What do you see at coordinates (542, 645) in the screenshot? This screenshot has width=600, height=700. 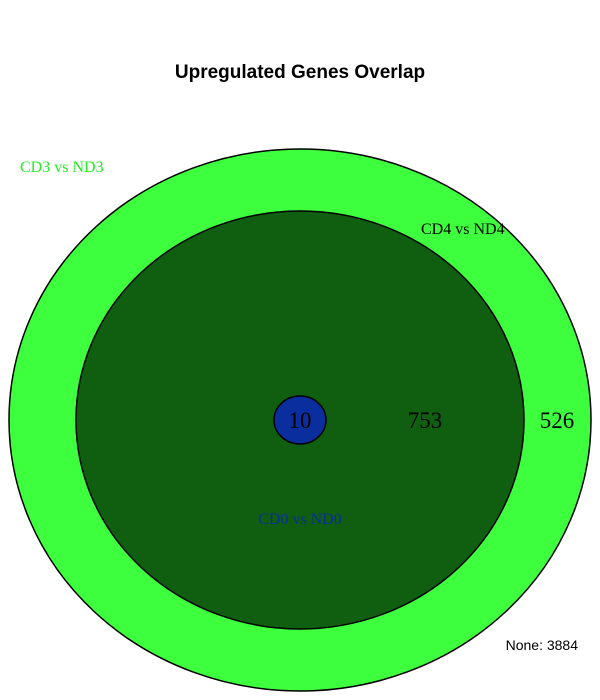 I see `none-count-label: None: 3884` at bounding box center [542, 645].